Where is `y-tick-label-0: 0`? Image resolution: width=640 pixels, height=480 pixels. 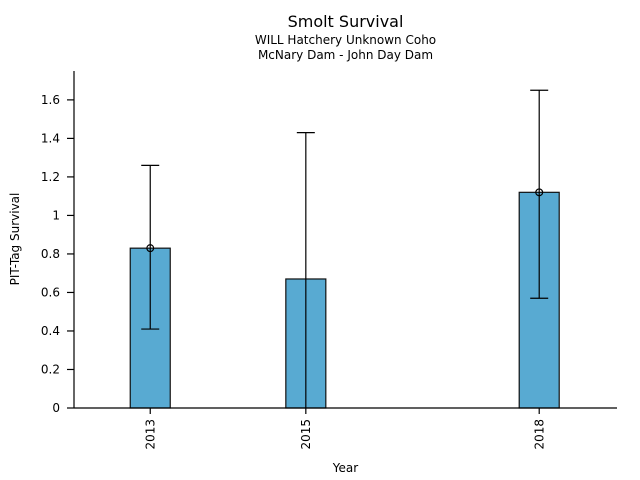
y-tick-label-0: 0 is located at coordinates (56, 408).